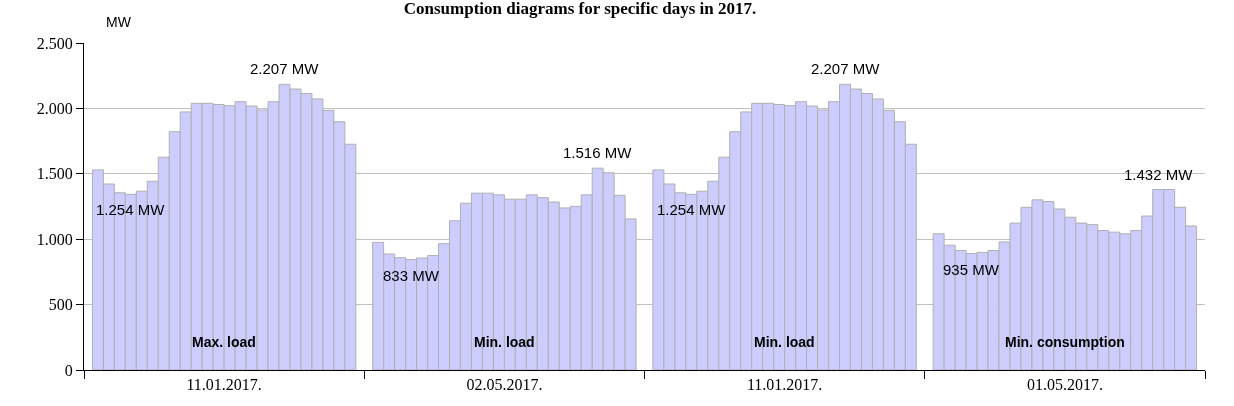 The width and height of the screenshot is (1234, 406). What do you see at coordinates (971, 269) in the screenshot?
I see `annotation: 935 MW` at bounding box center [971, 269].